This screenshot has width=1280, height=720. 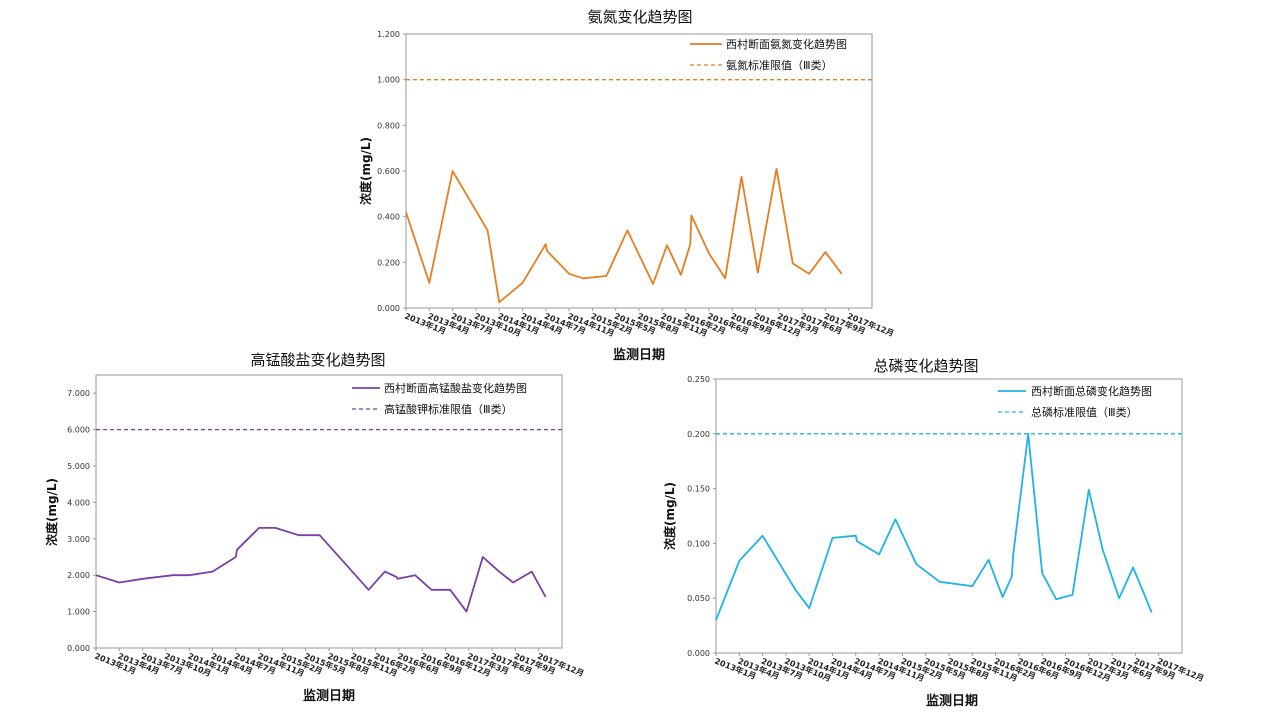 What do you see at coordinates (639, 17) in the screenshot?
I see `chart-title: 氨氮变化趋势图` at bounding box center [639, 17].